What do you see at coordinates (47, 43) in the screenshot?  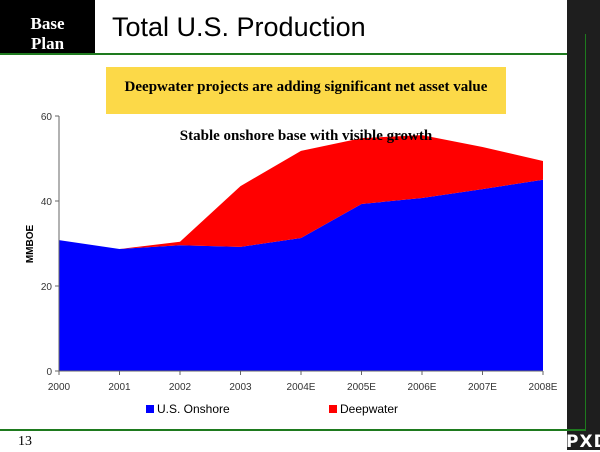 I see `badge-line-2: Plan` at bounding box center [47, 43].